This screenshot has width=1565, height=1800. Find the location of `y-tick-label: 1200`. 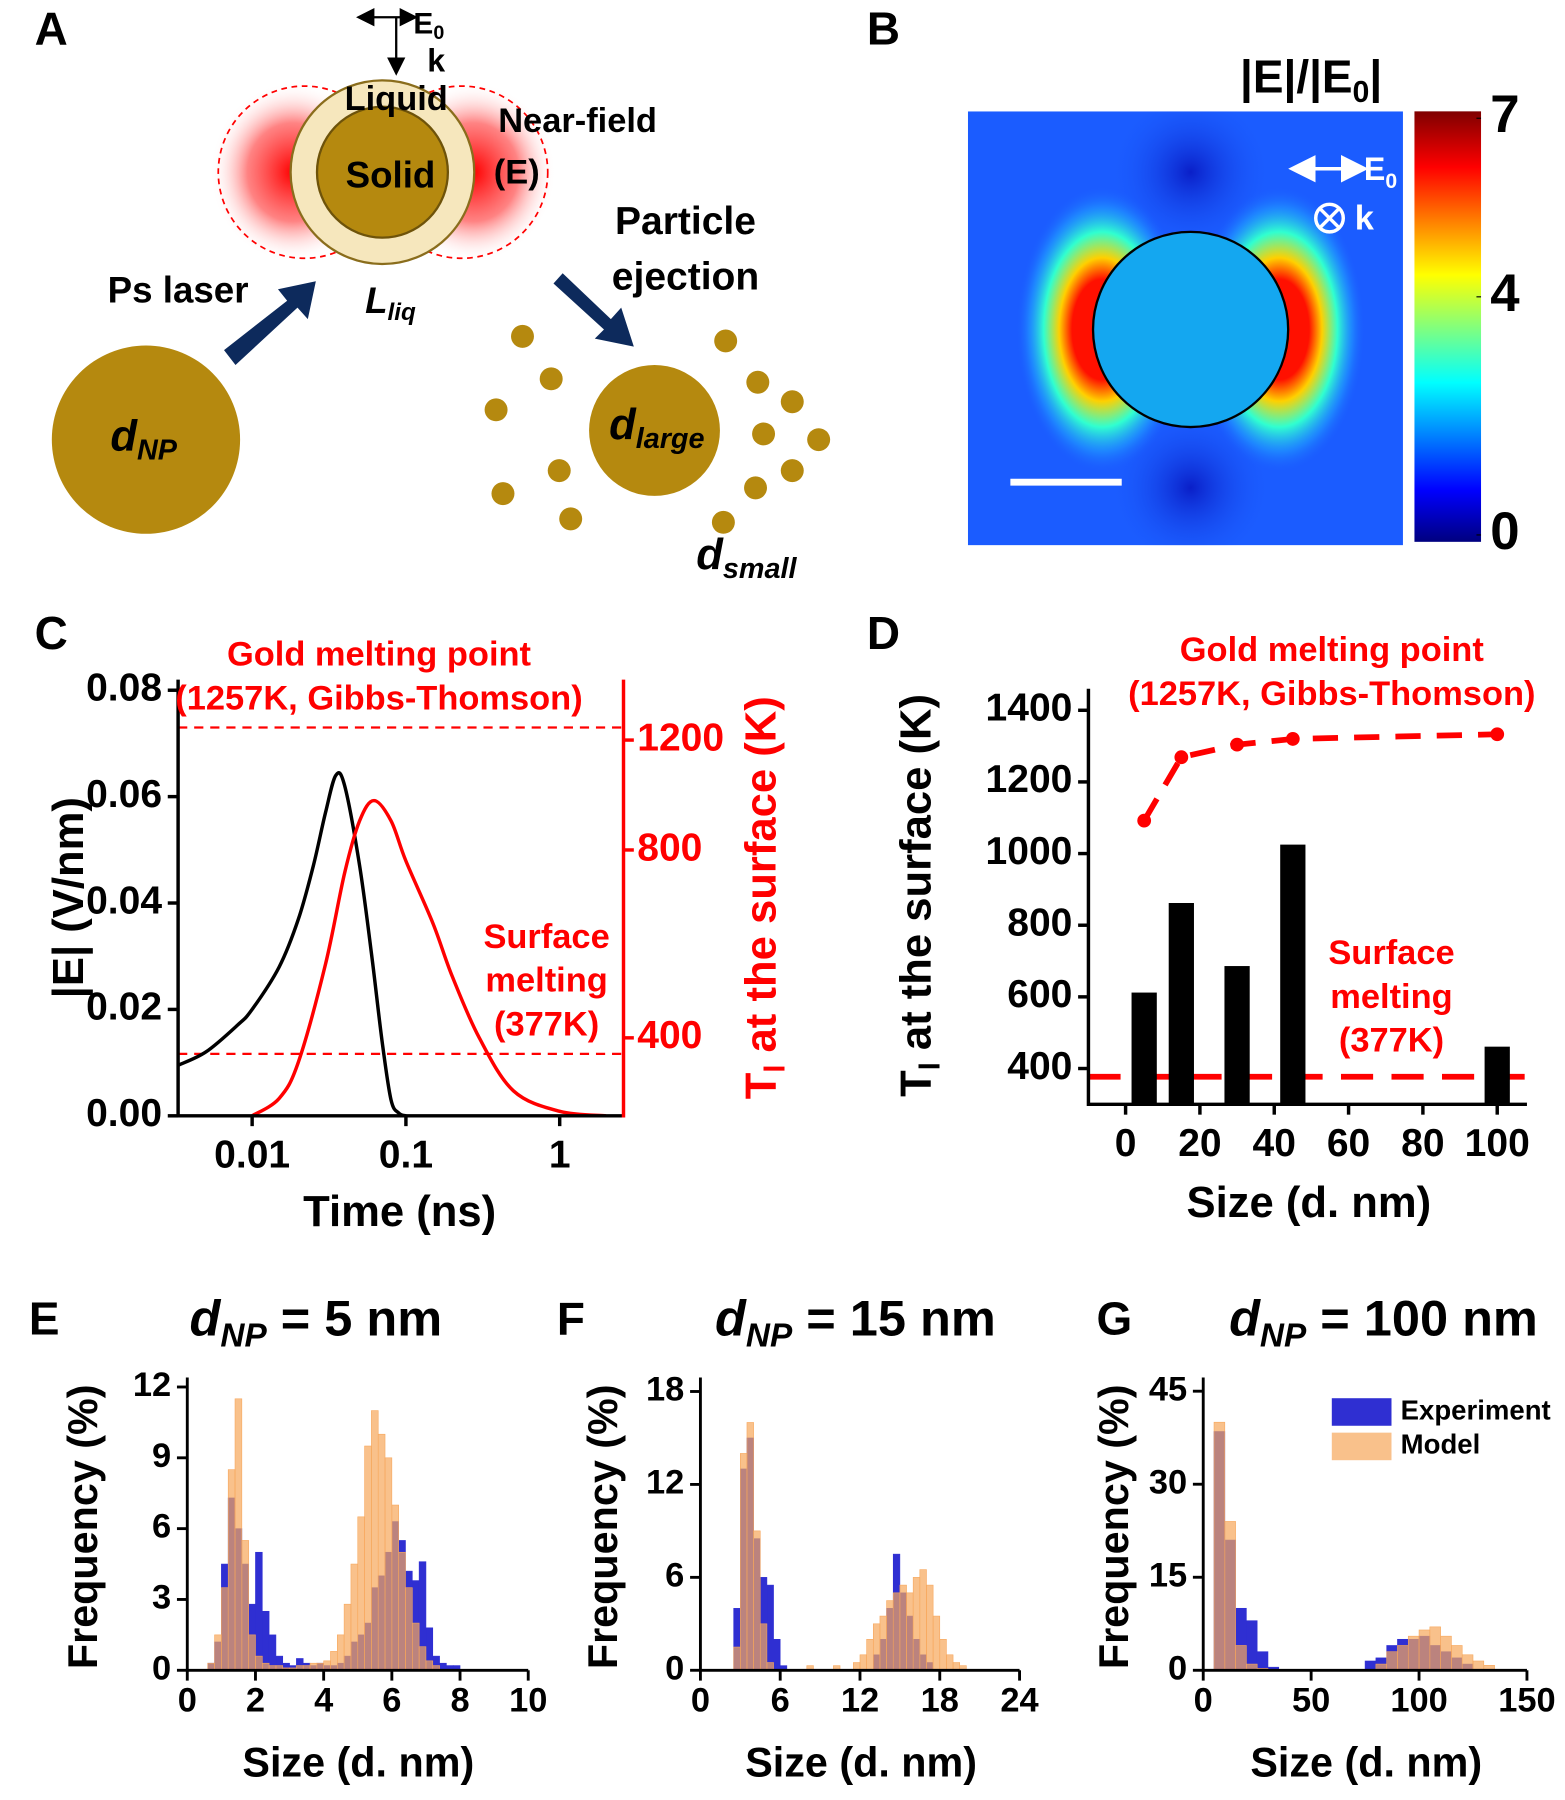

y-tick-label: 1200 is located at coordinates (1029, 779).